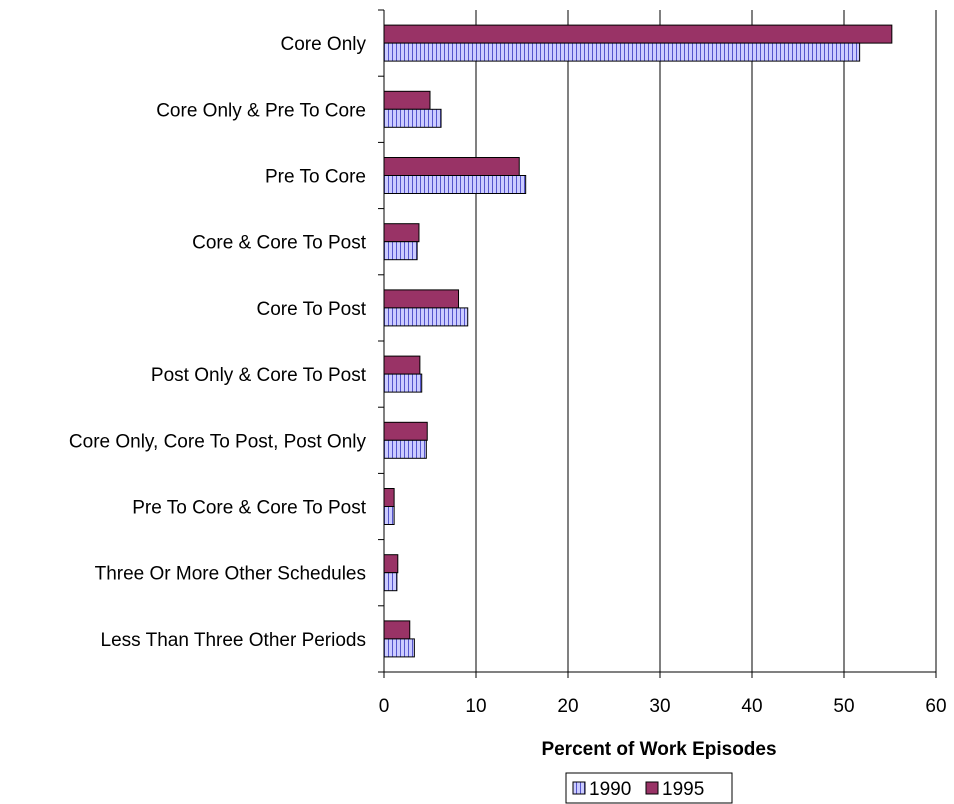 The image size is (954, 804). Describe the element at coordinates (233, 640) in the screenshot. I see `category-label: Less Than Three Other Periods` at that location.